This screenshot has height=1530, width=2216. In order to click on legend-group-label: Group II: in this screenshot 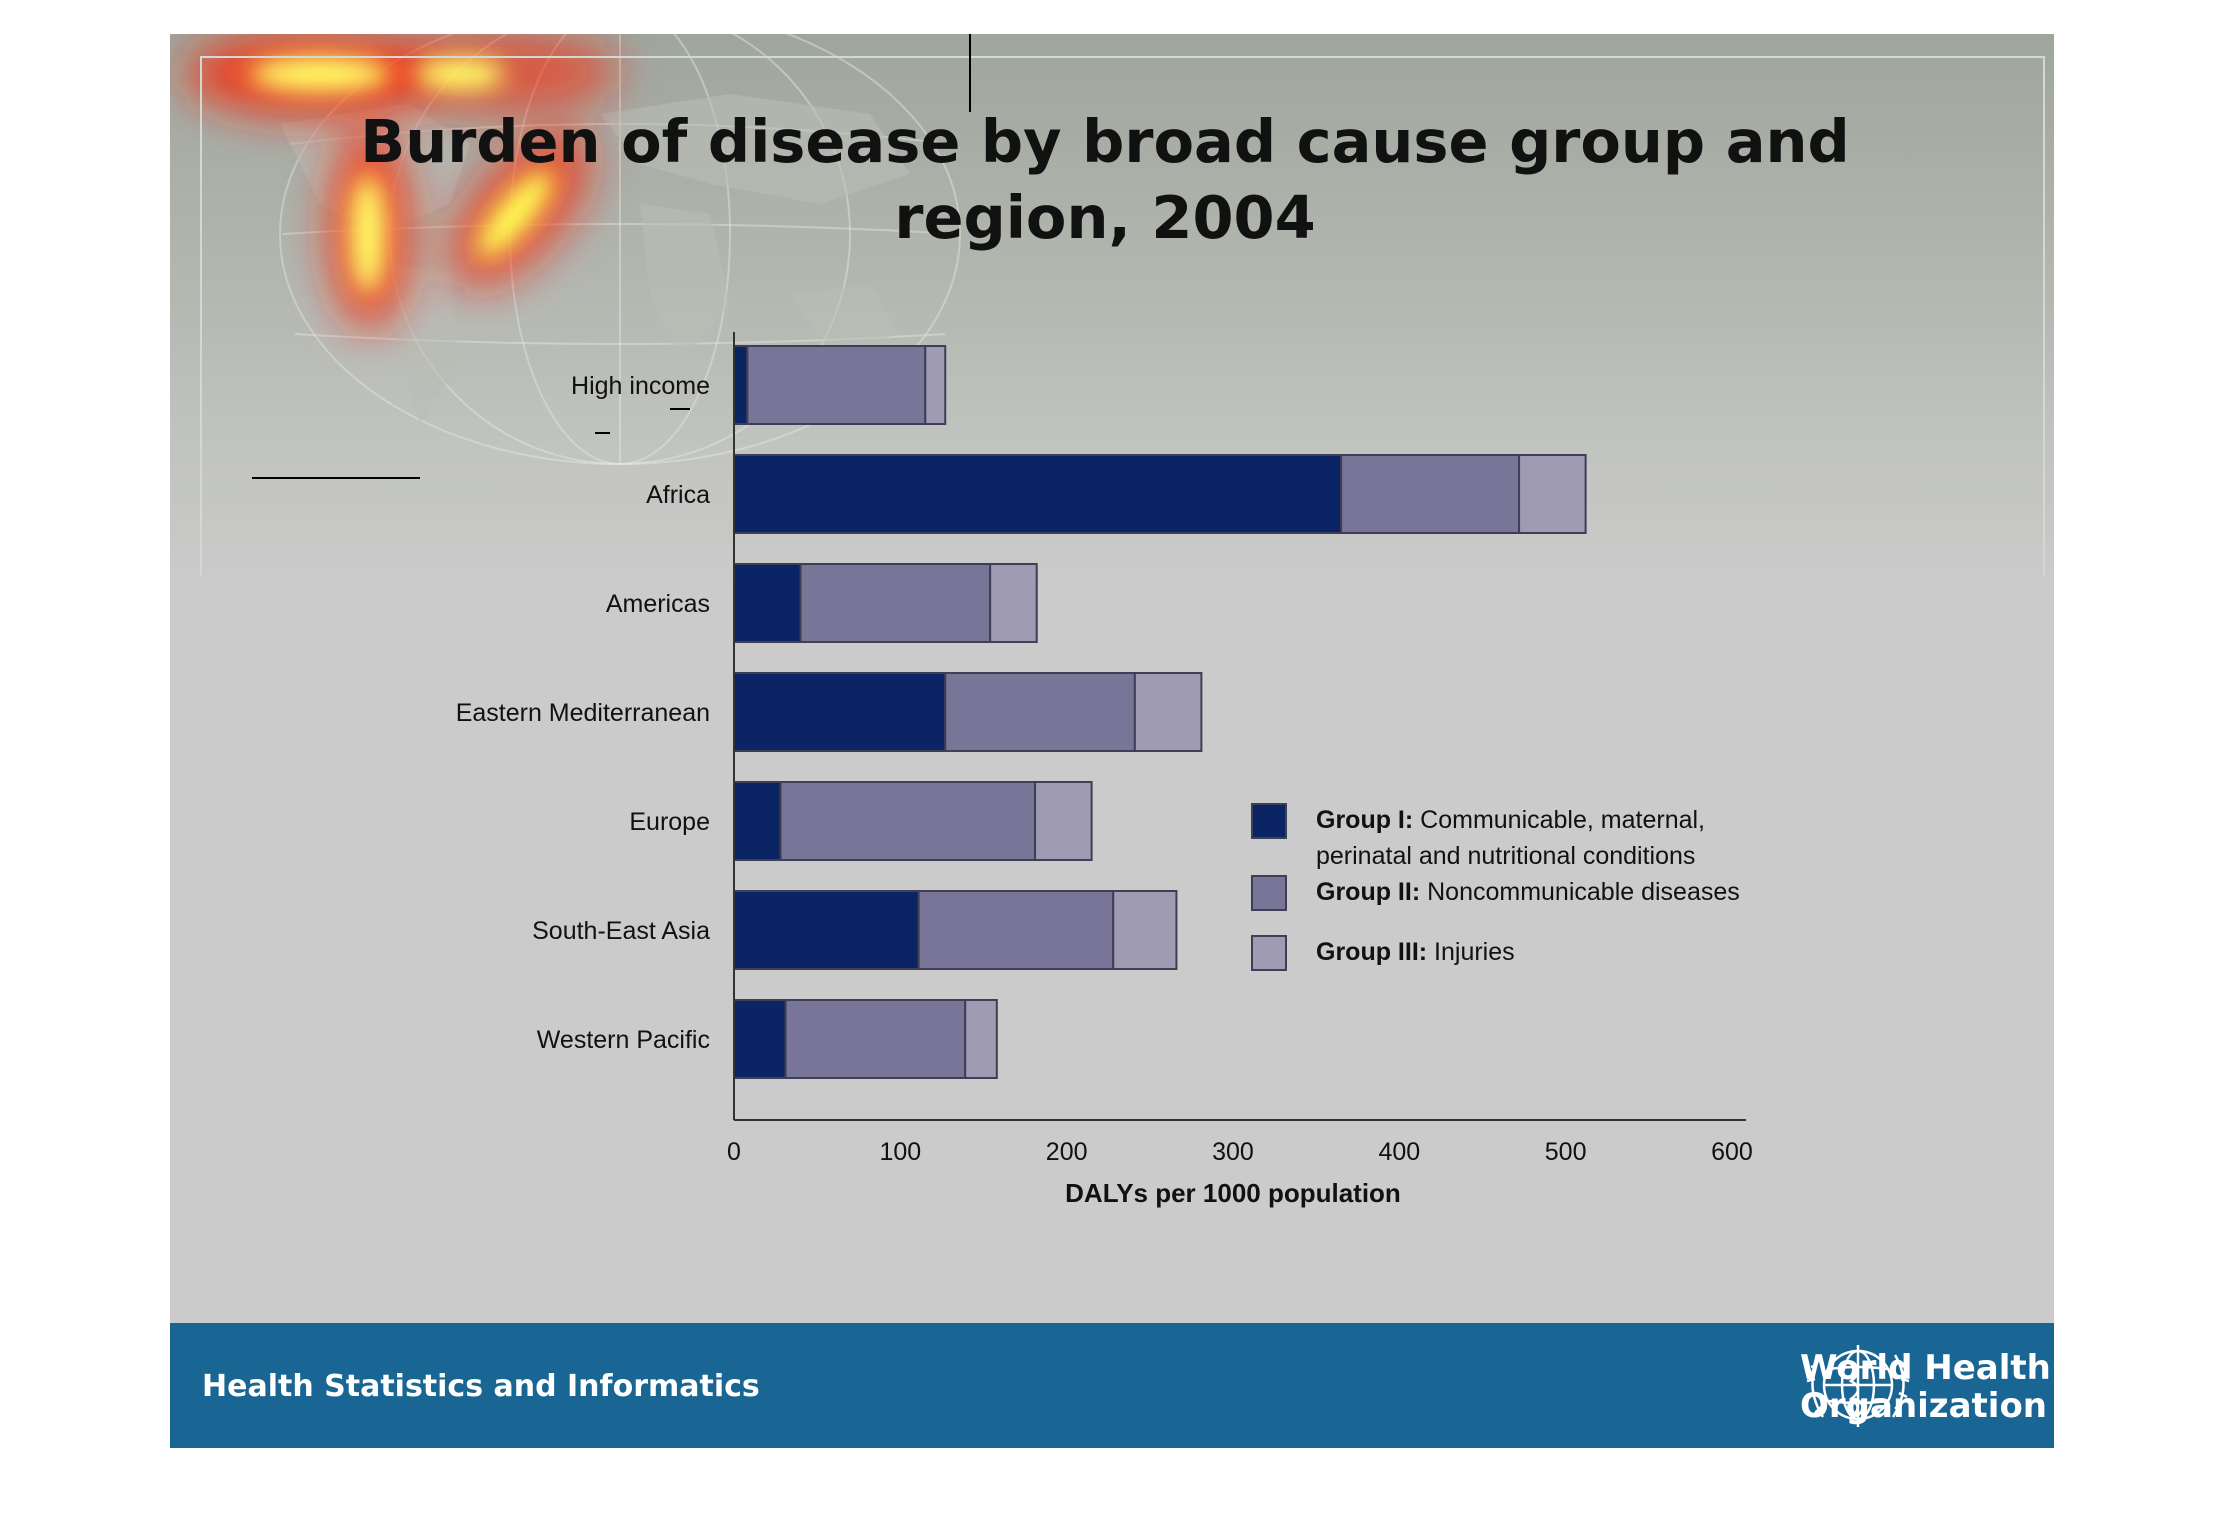, I will do `click(1371, 892)`.